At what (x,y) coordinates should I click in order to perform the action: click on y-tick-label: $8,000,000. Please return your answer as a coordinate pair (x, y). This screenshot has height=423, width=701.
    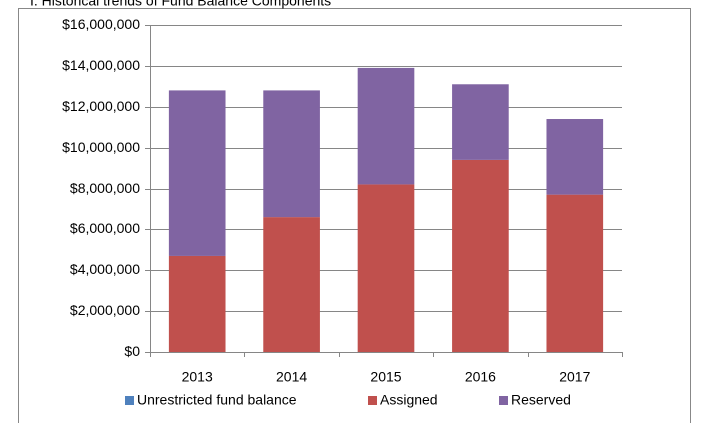
    Looking at the image, I should click on (105, 188).